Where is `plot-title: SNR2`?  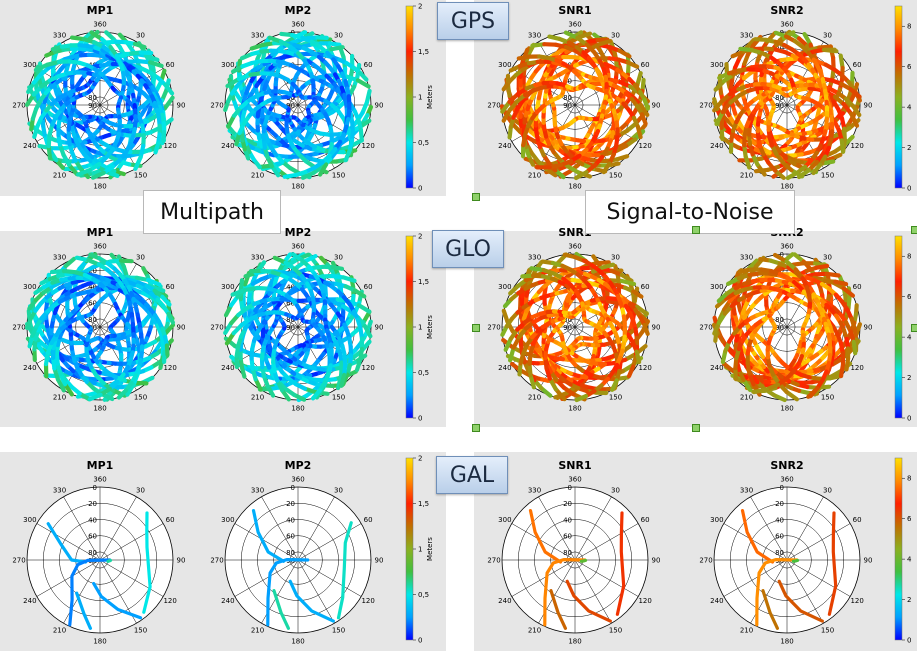 plot-title: SNR2 is located at coordinates (786, 10).